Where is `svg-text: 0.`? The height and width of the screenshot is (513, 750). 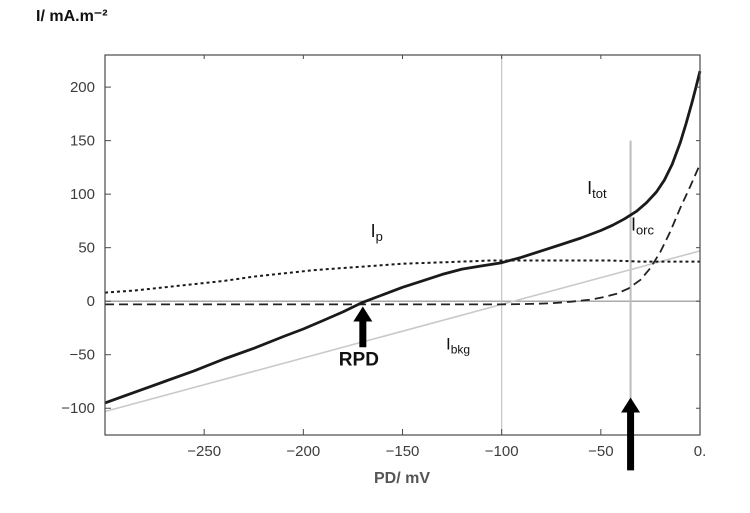 svg-text: 0. is located at coordinates (700, 451).